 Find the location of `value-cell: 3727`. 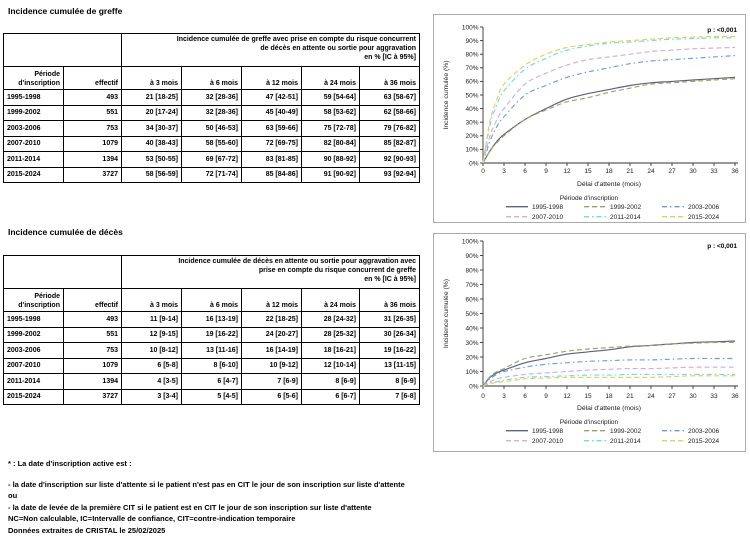

value-cell: 3727 is located at coordinates (92, 174).